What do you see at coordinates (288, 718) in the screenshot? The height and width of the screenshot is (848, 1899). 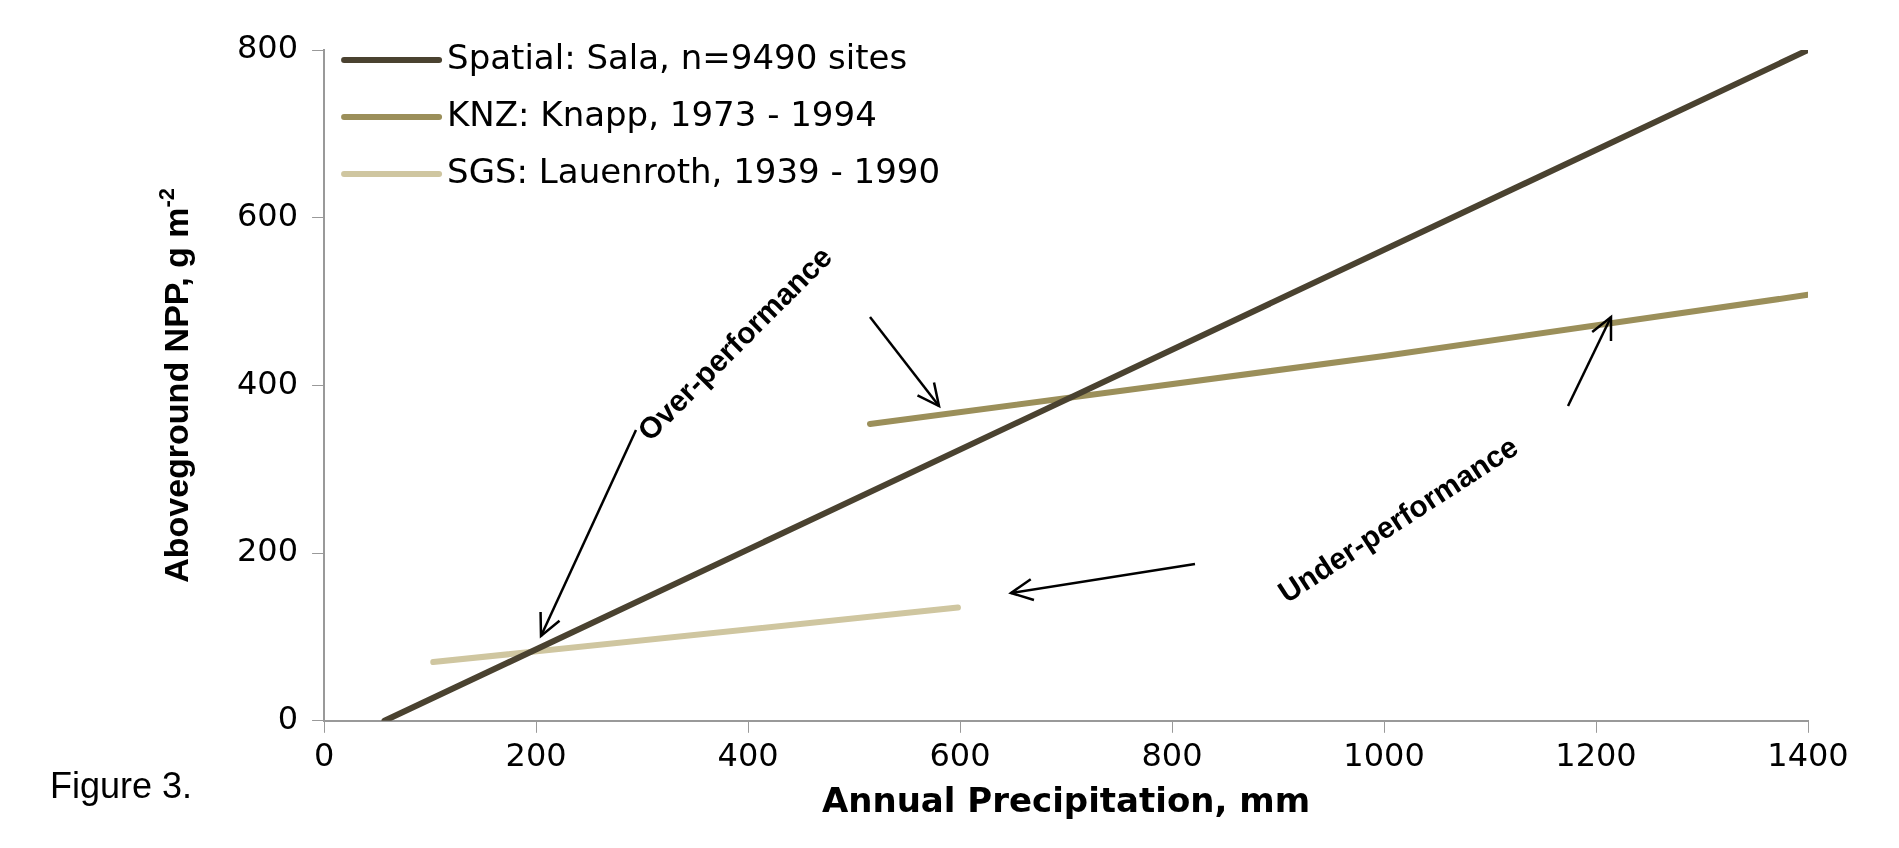 I see `y-tick-label: 0` at bounding box center [288, 718].